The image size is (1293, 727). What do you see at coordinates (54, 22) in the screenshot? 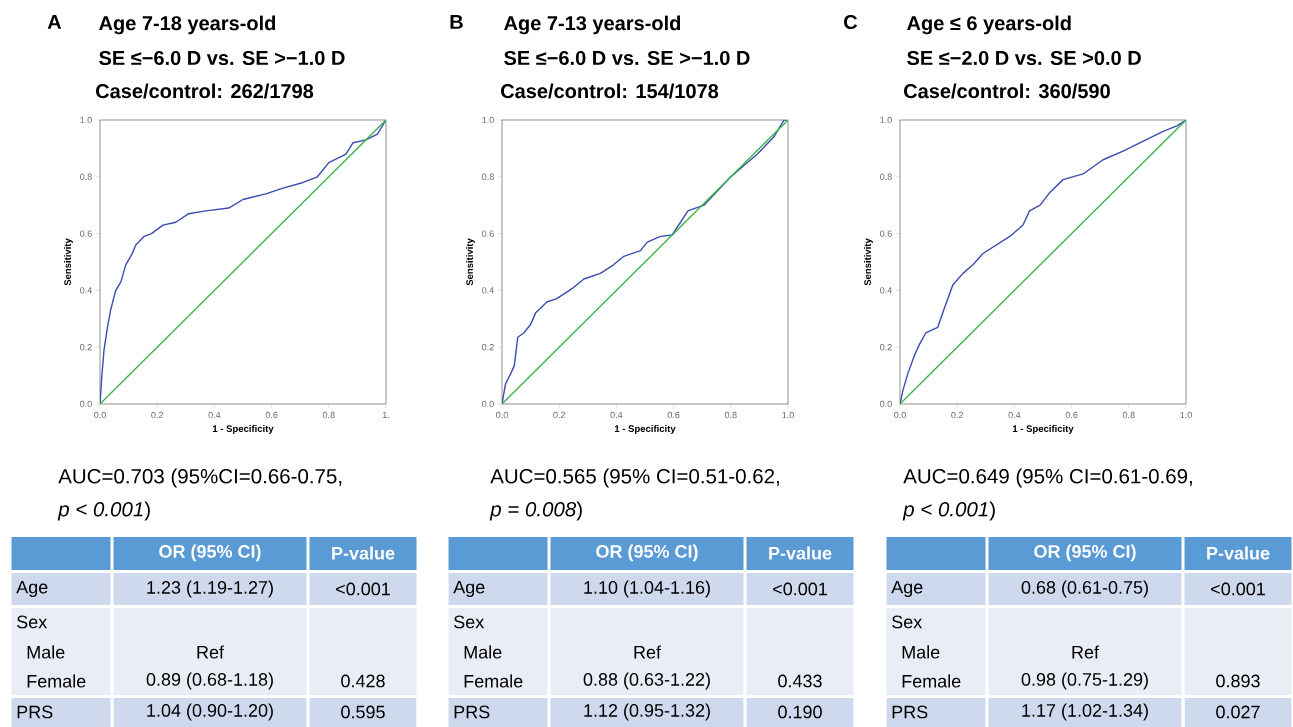
I see `text: A` at bounding box center [54, 22].